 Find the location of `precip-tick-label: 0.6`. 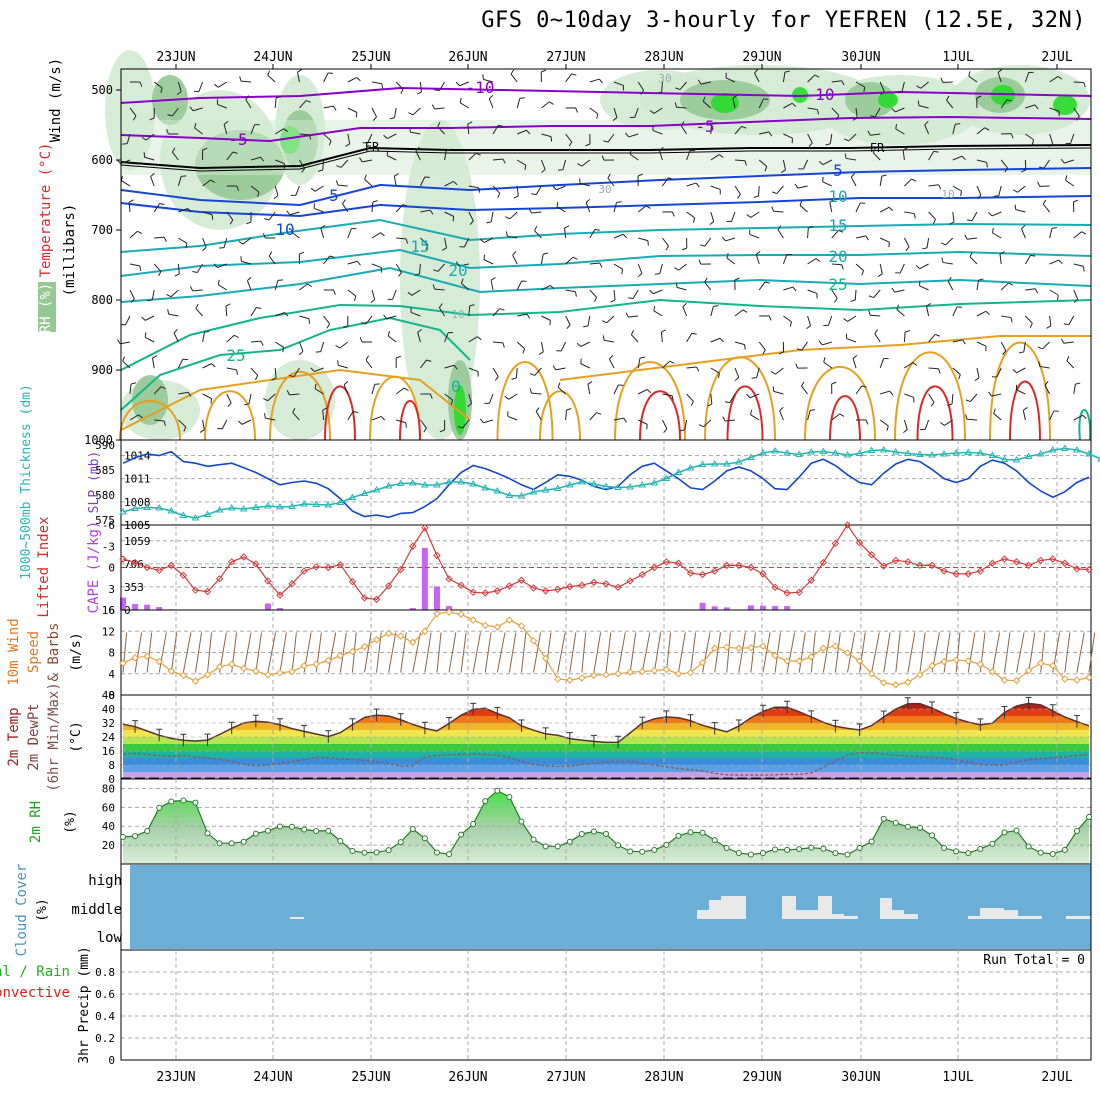

precip-tick-label: 0.6 is located at coordinates (105, 994).